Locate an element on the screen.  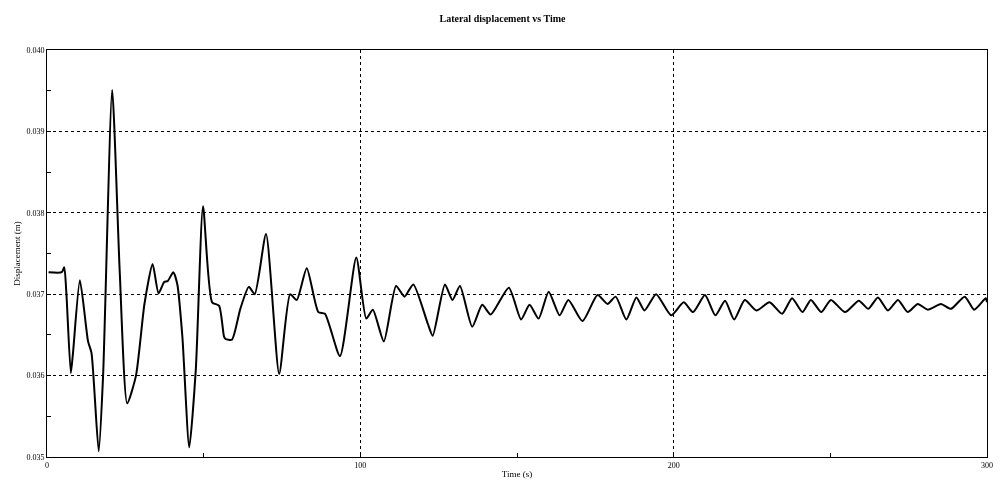
x-tick-label: 200 is located at coordinates (673, 465).